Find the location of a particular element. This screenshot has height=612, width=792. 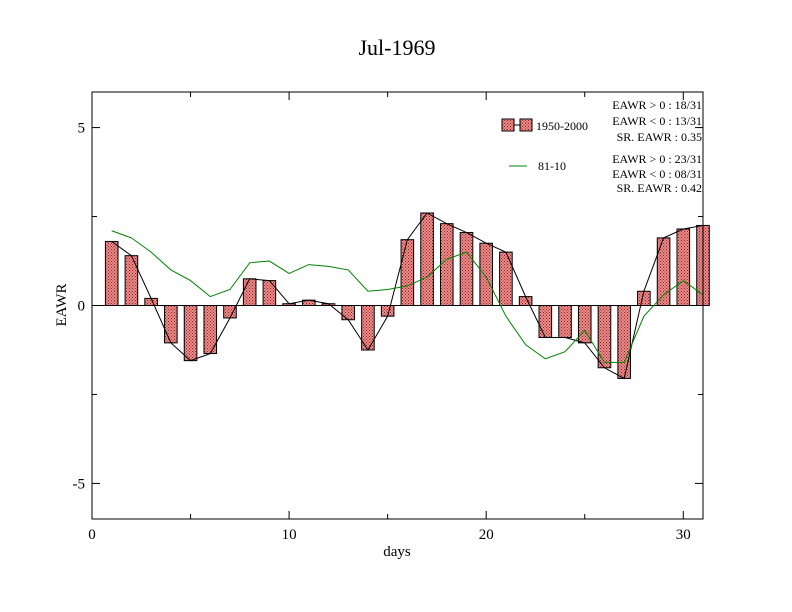

stat-positive-81-10: EAWR > 0 : 23/31 is located at coordinates (657, 159).